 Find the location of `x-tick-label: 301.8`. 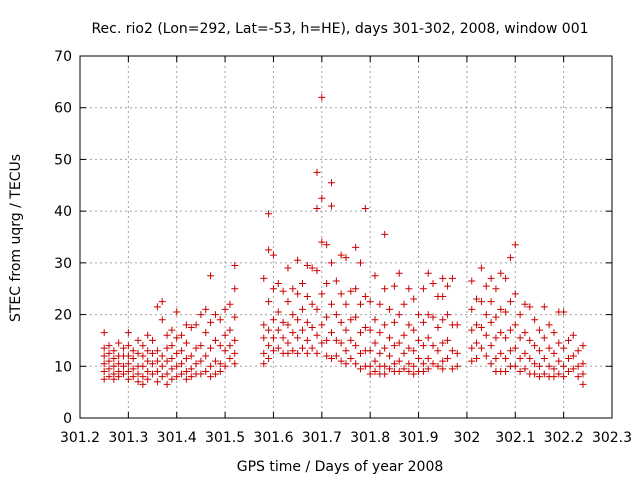

x-tick-label: 301.8 is located at coordinates (370, 438).